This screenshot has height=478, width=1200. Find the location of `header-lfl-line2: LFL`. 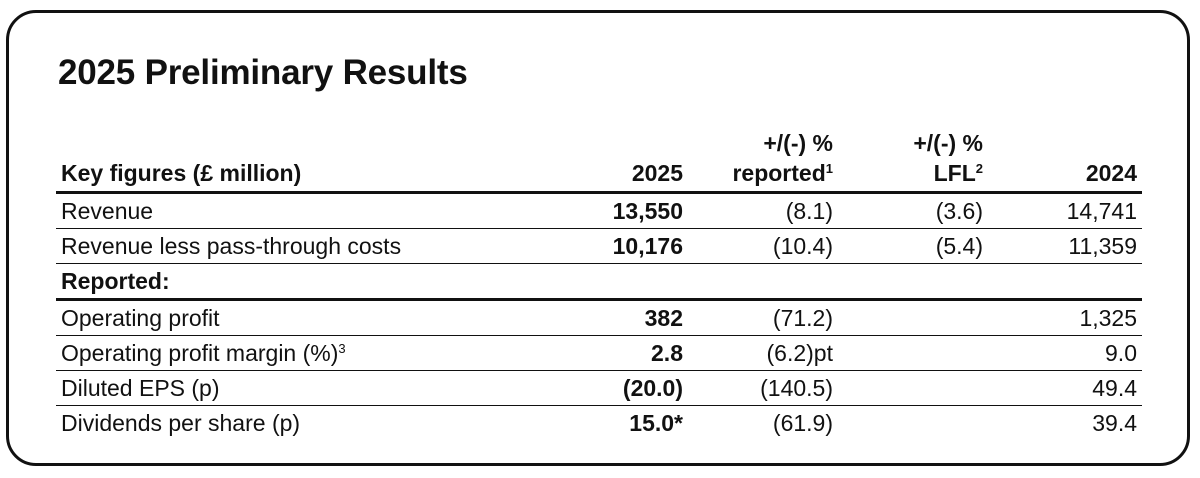

header-lfl-line2: LFL is located at coordinates (954, 173).